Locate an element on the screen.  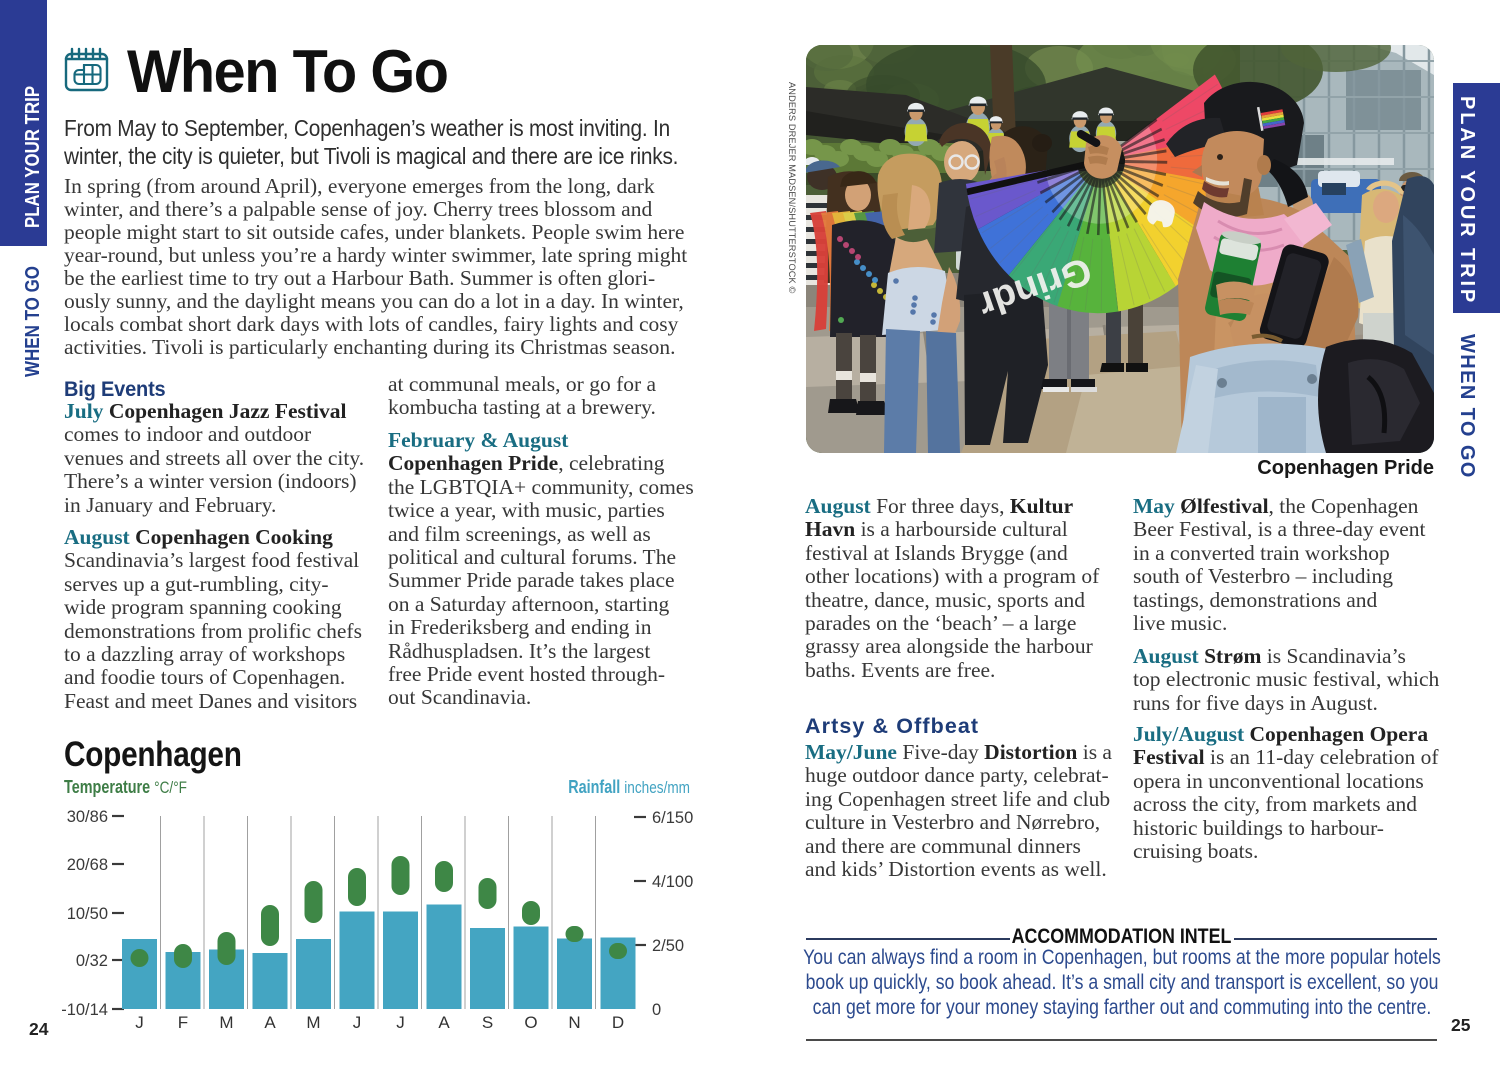
svg-text: 4/100 is located at coordinates (672, 882).